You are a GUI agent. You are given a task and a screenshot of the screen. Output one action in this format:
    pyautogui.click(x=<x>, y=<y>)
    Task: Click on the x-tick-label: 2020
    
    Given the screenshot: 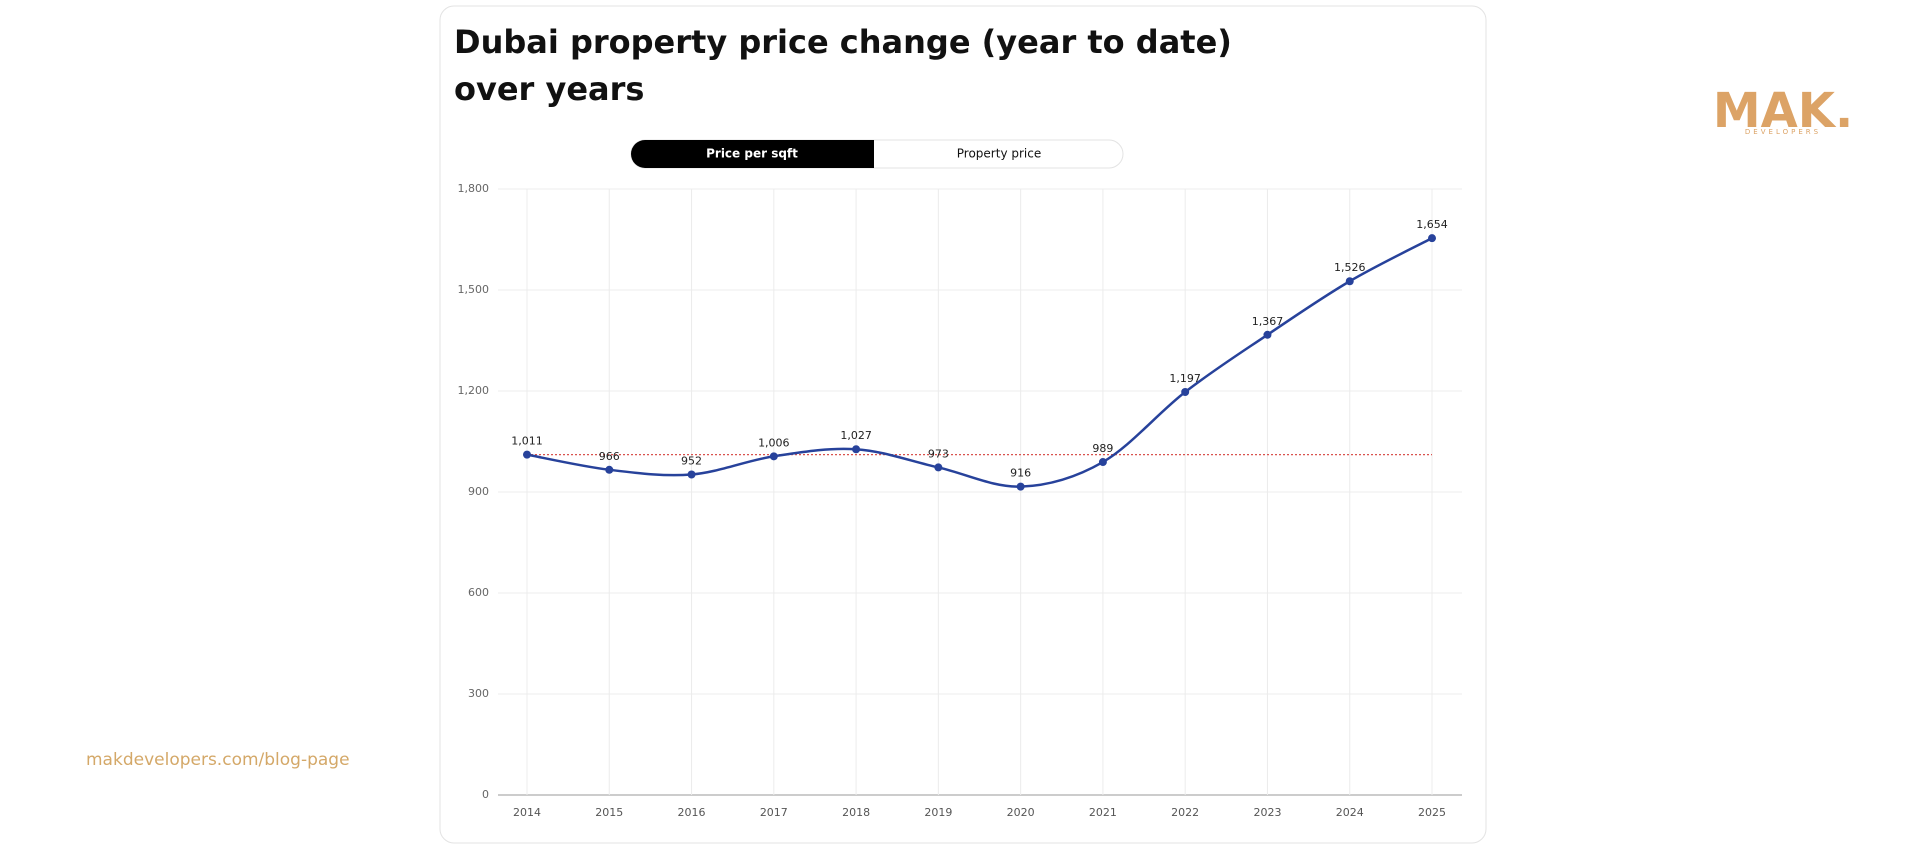 What is the action you would take?
    pyautogui.click(x=1021, y=812)
    